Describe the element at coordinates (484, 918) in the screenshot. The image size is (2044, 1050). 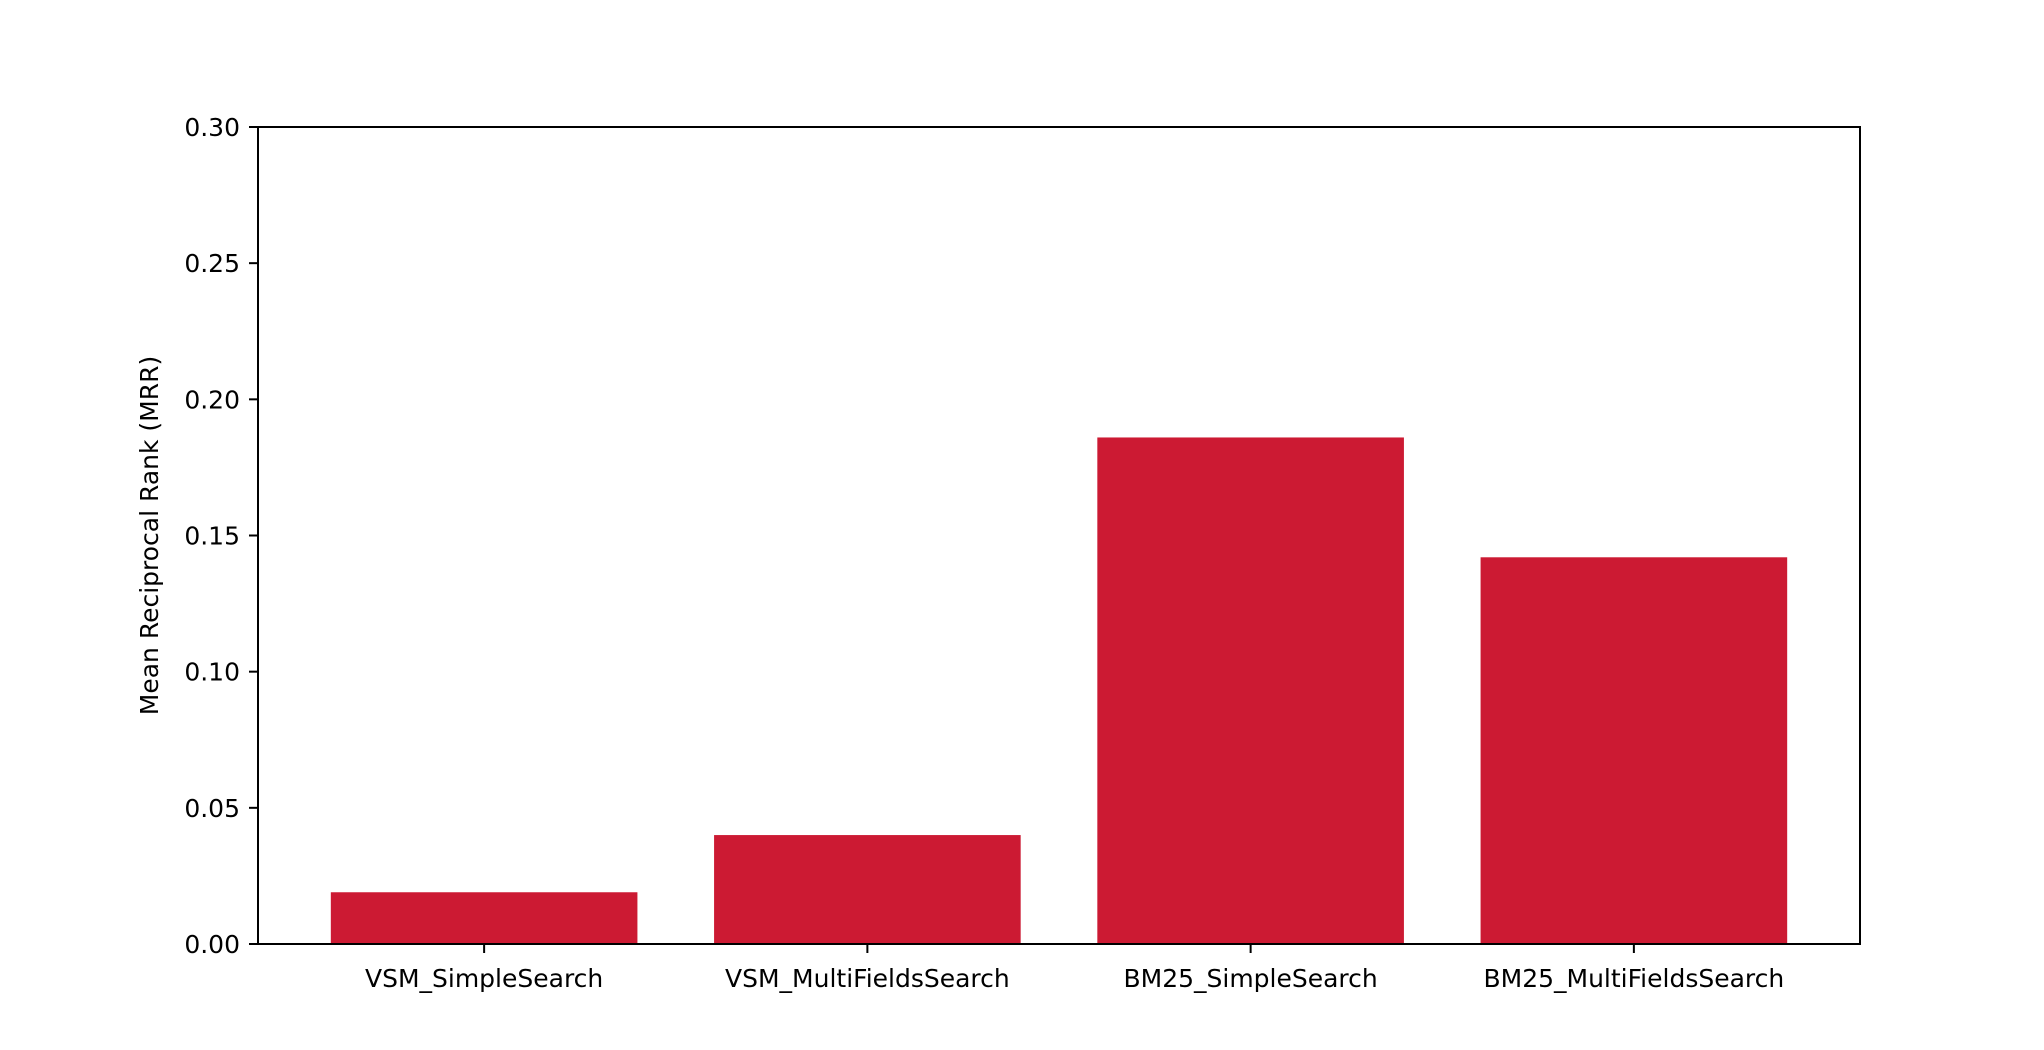
I see `bar-VSM_SimpleSearch` at that location.